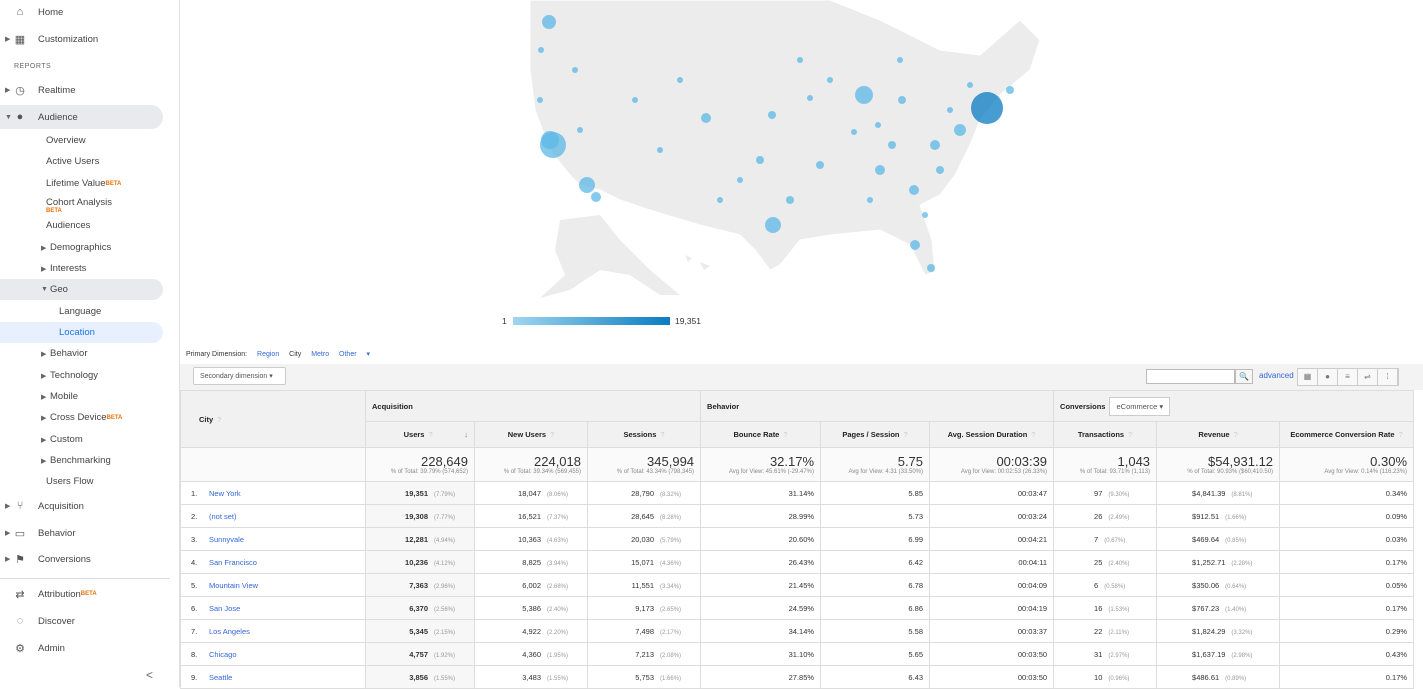 The height and width of the screenshot is (689, 1423). Describe the element at coordinates (150, 675) in the screenshot. I see `collapse-sidebar-button: <` at that location.